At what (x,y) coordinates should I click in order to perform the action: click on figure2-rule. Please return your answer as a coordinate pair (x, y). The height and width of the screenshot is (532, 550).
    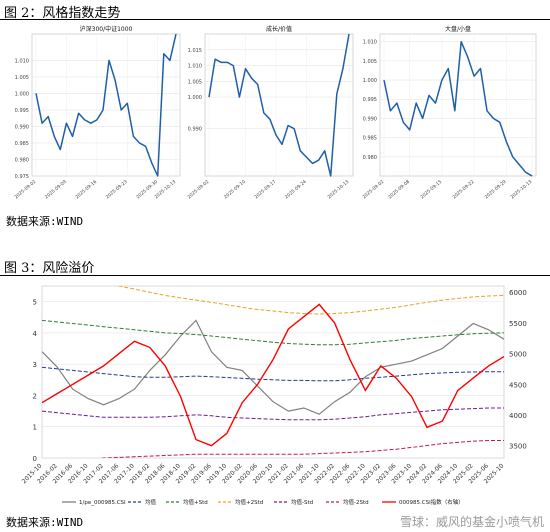
    Looking at the image, I should click on (275, 19).